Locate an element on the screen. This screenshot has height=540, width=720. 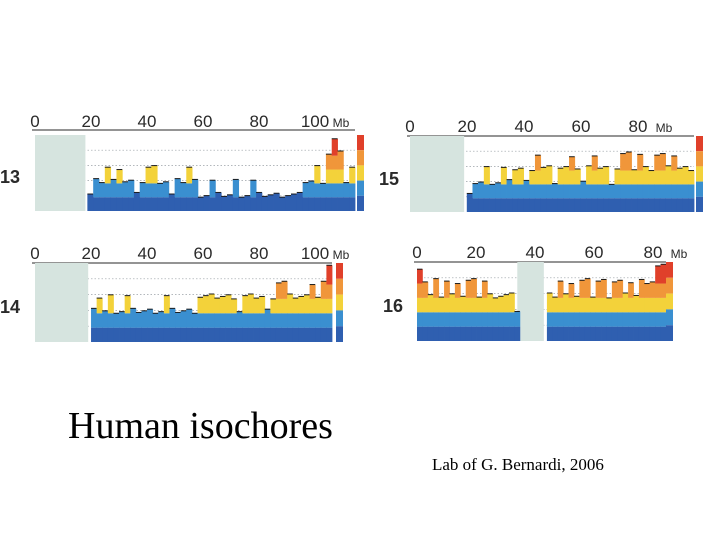
axis-tick-label: 60 is located at coordinates (594, 252).